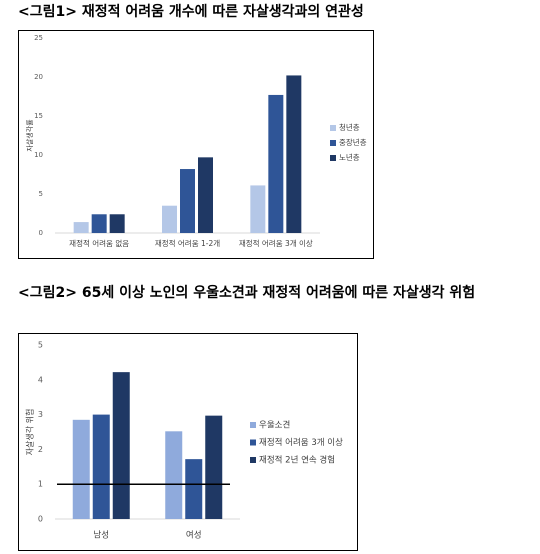 Image resolution: width=540 pixels, height=554 pixels. Describe the element at coordinates (38, 155) in the screenshot. I see `y-tick-label: 10` at that location.